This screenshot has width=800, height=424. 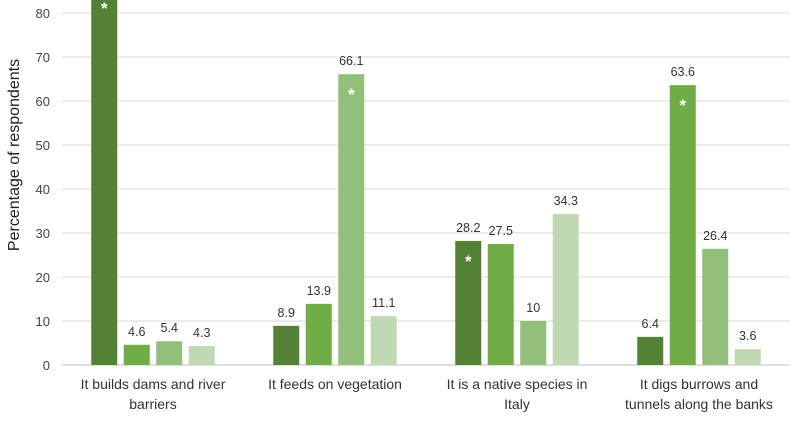 I want to click on data-label: 5.4, so click(x=169, y=328).